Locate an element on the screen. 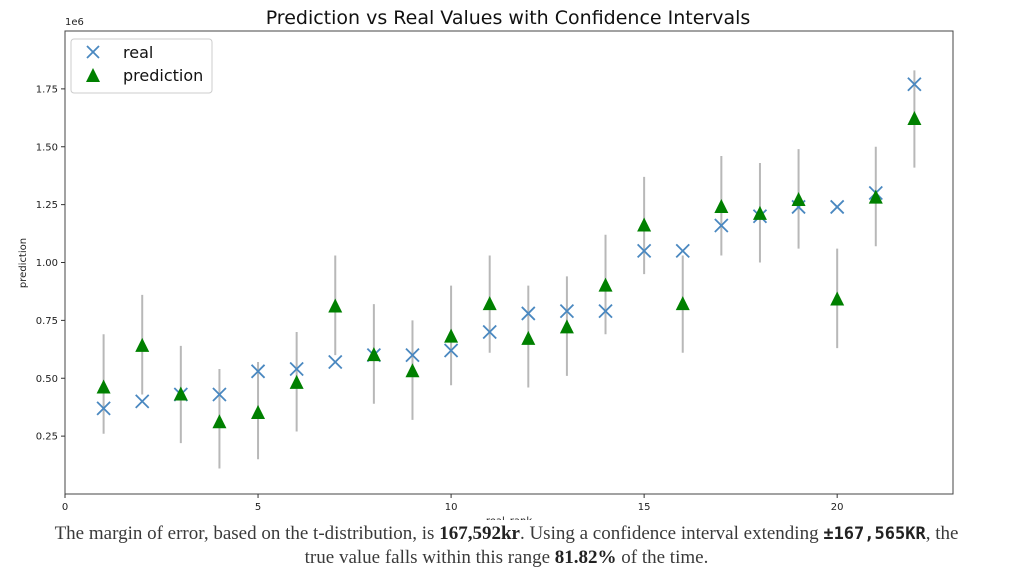 The height and width of the screenshot is (575, 1013). caption-text-2: . Using a confidence interval extending is located at coordinates (671, 533).